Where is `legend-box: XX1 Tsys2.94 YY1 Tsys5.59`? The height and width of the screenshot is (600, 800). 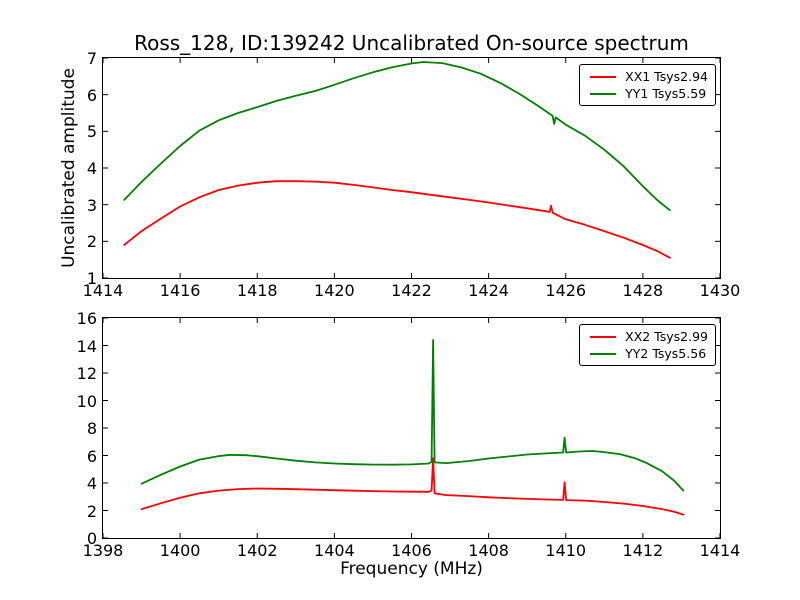 legend-box: XX1 Tsys2.94 YY1 Tsys5.59 is located at coordinates (647, 85).